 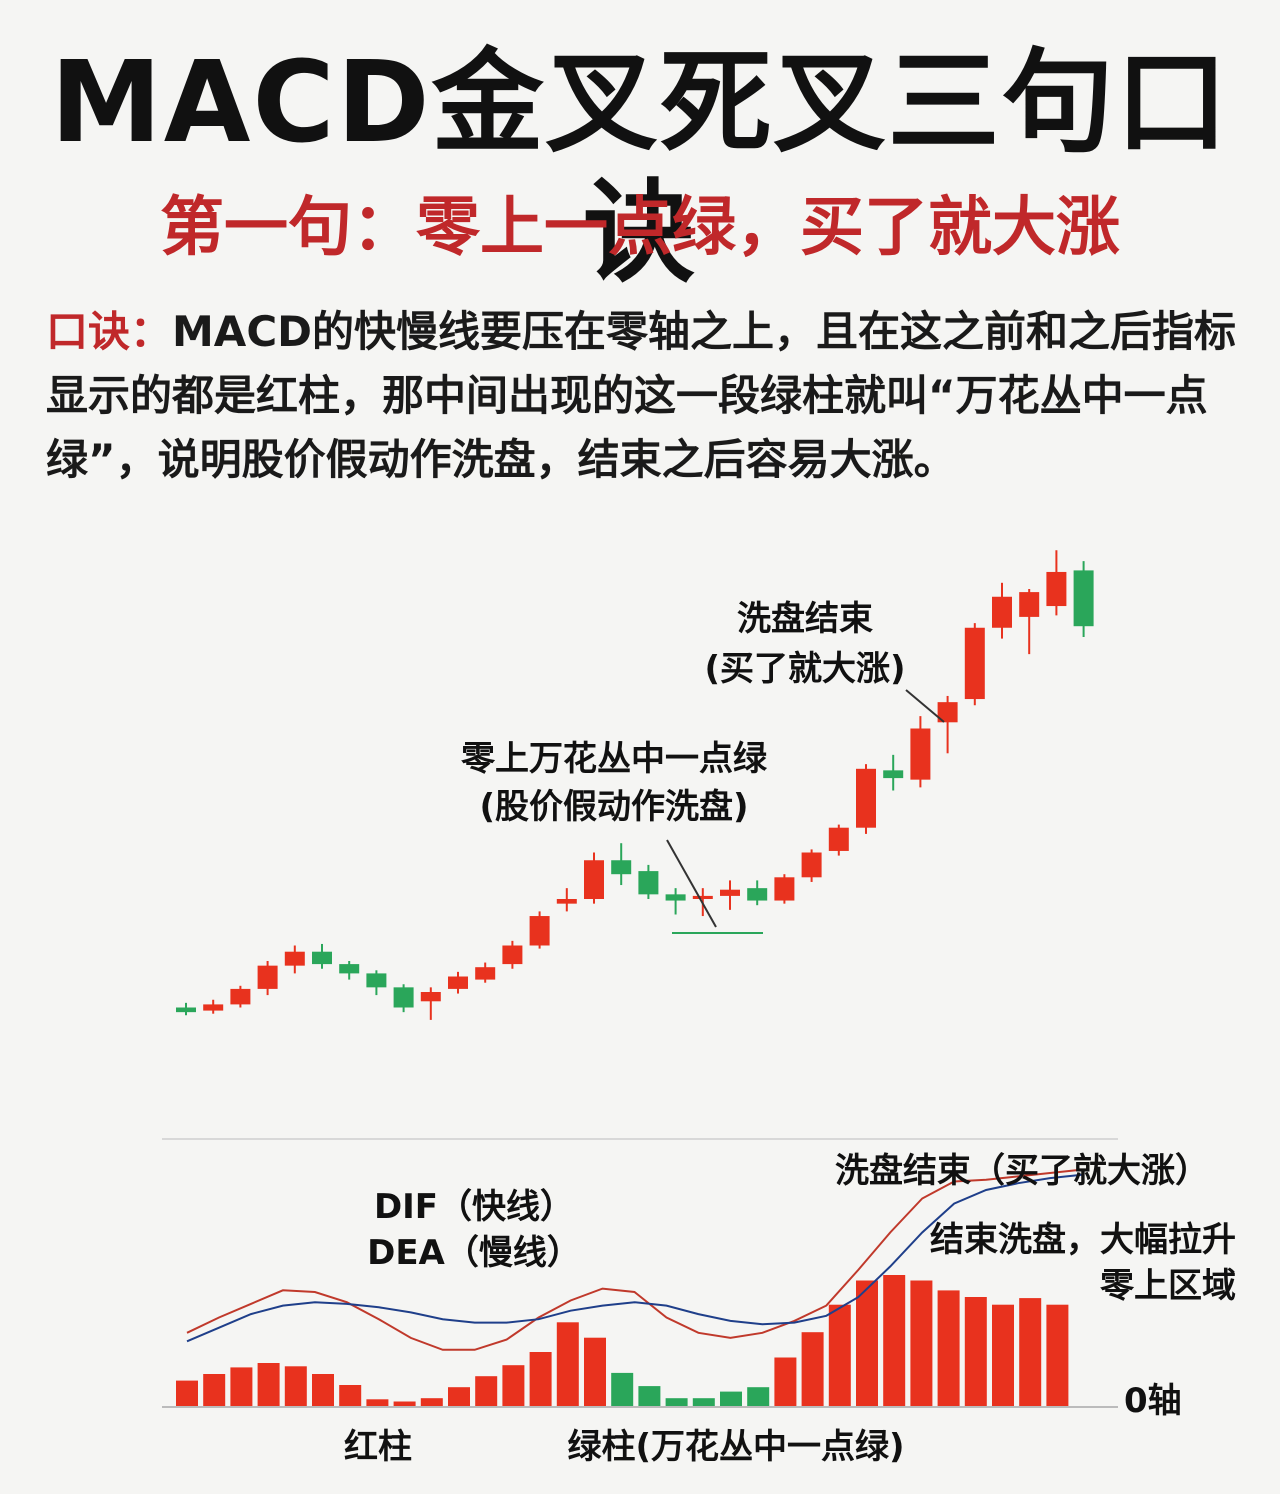 What do you see at coordinates (804, 669) in the screenshot?
I see `washout-end-label-2: (买了就大涨)` at bounding box center [804, 669].